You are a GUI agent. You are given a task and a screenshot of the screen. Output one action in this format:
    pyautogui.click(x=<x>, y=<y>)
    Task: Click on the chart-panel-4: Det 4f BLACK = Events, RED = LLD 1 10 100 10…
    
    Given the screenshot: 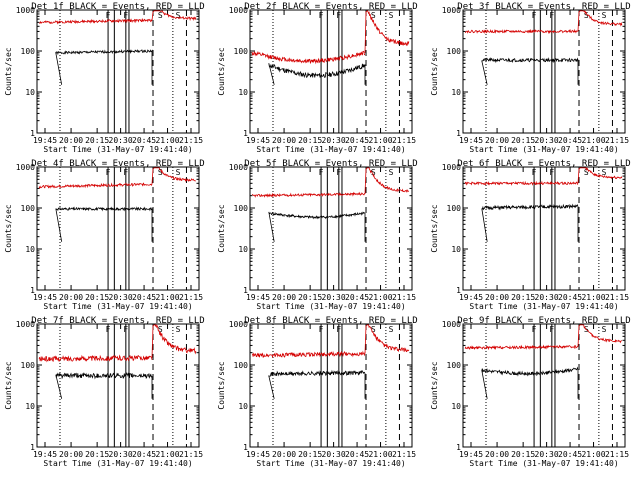 What is the action you would take?
    pyautogui.click(x=104, y=235)
    